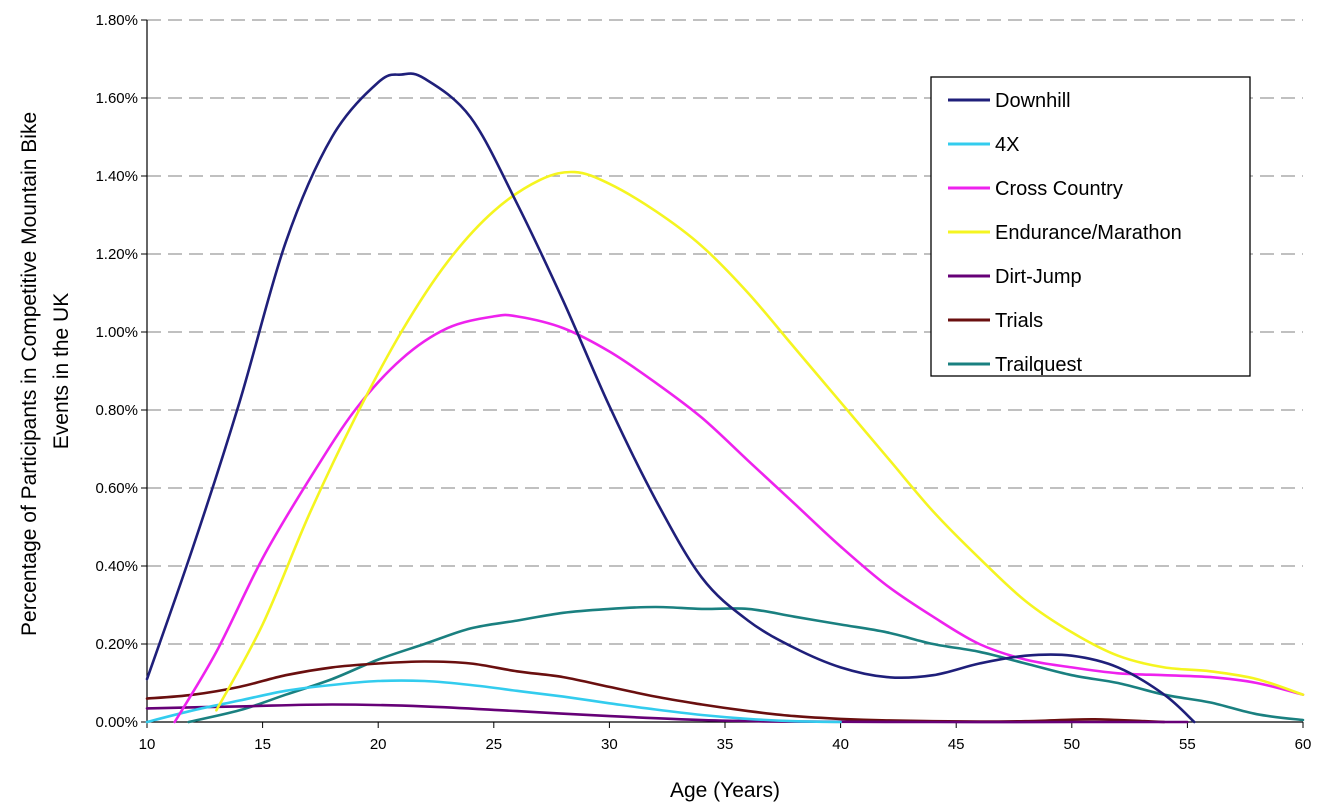  I want to click on y-tick-label: 1.80%, so click(116, 20).